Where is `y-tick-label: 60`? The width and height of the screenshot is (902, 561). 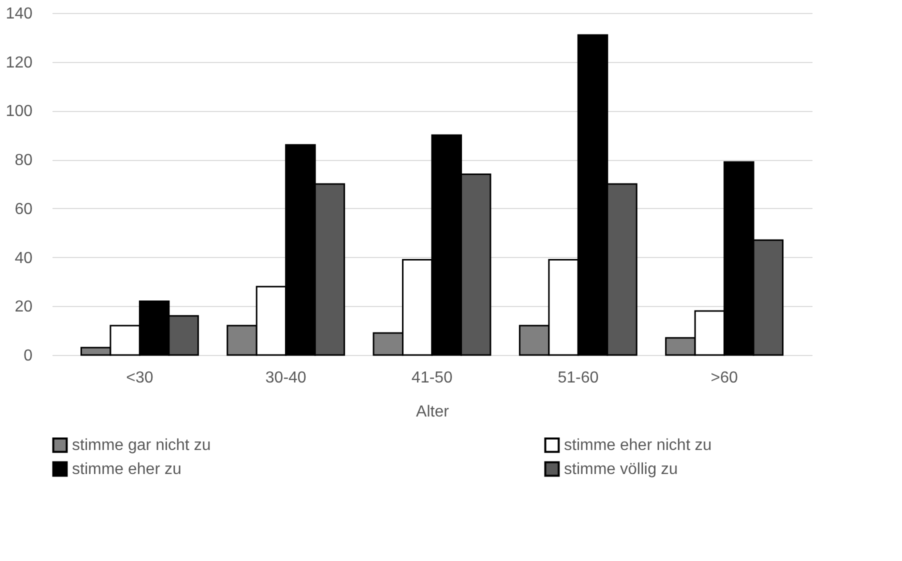
y-tick-label: 60 is located at coordinates (23, 209).